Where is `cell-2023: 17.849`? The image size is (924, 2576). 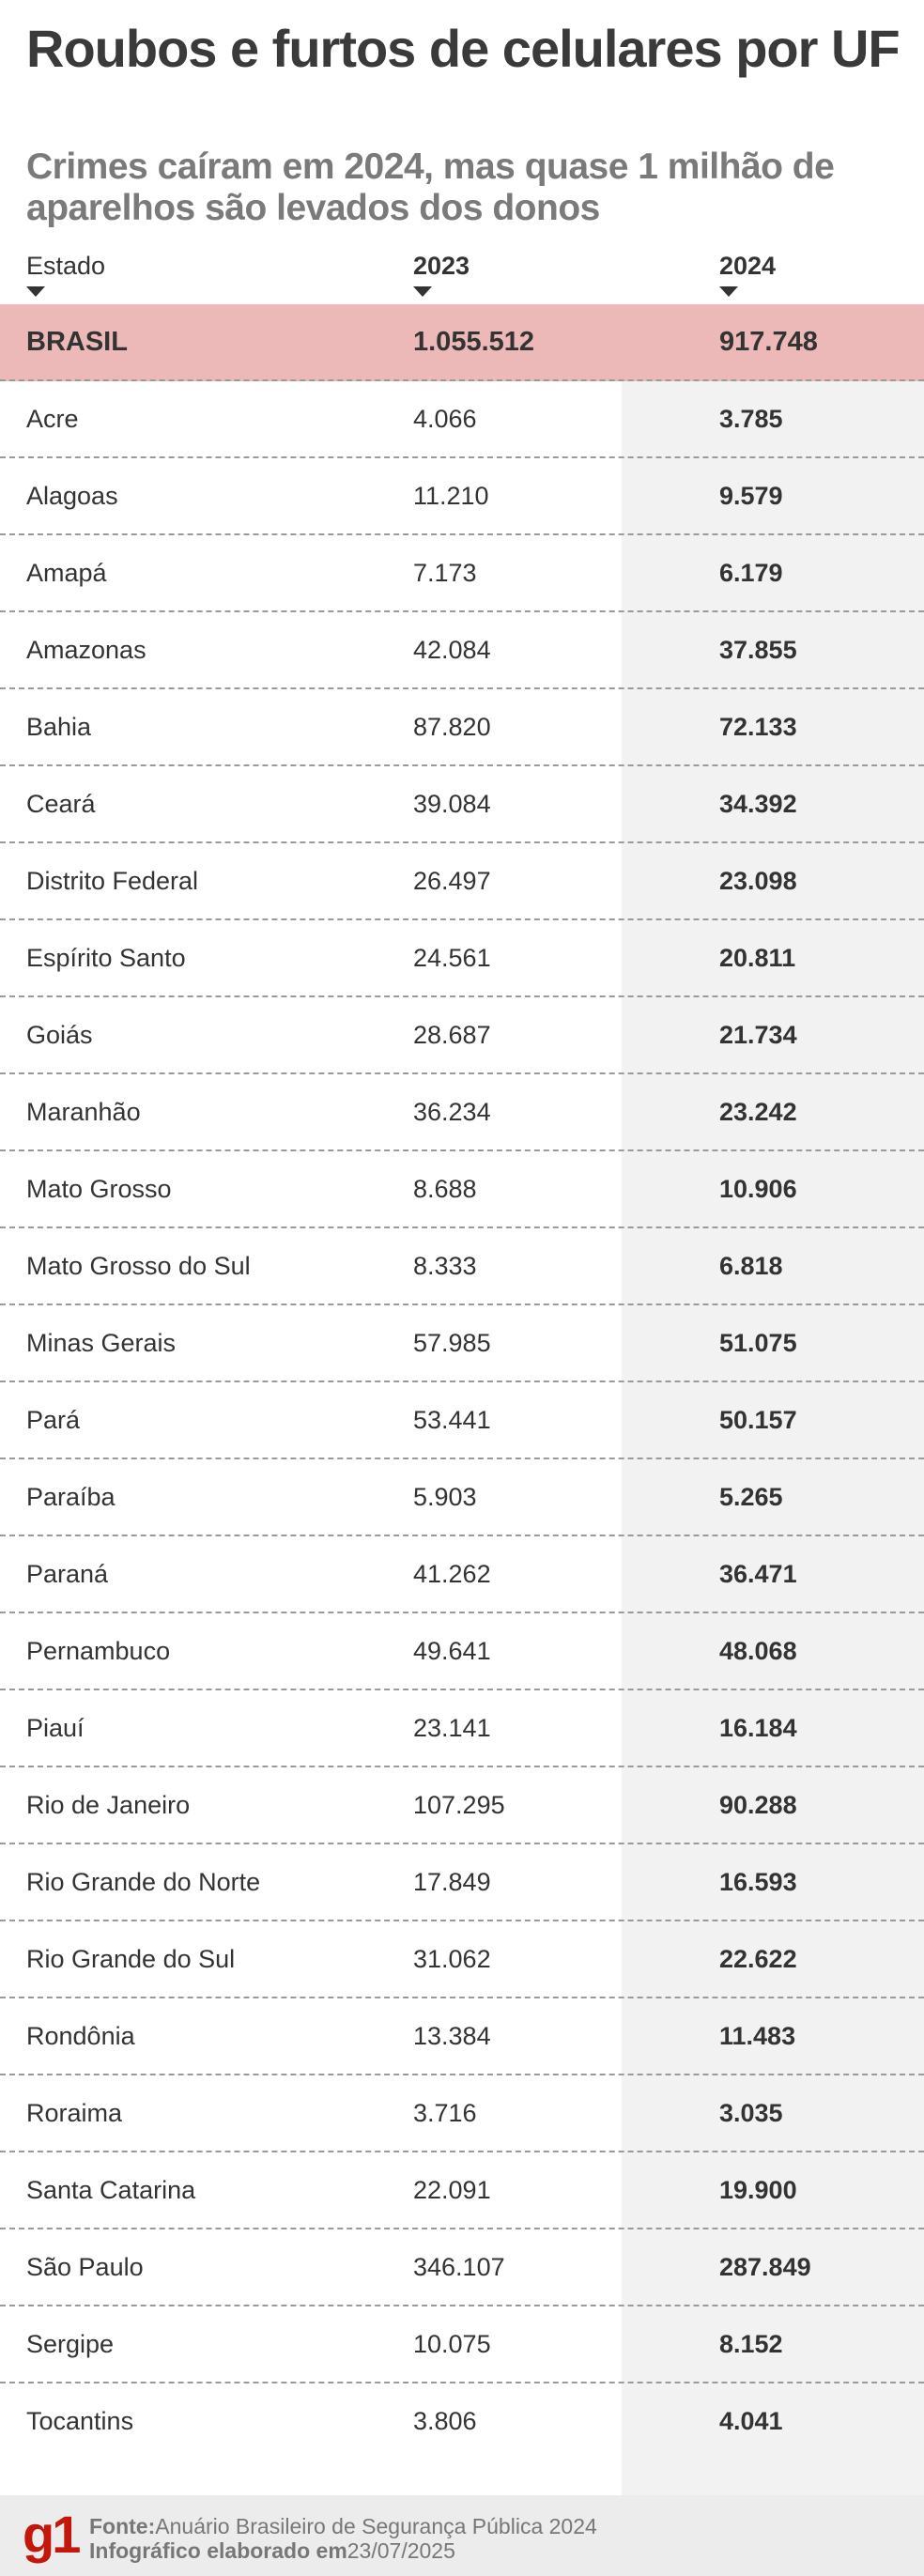 cell-2023: 17.849 is located at coordinates (452, 1882).